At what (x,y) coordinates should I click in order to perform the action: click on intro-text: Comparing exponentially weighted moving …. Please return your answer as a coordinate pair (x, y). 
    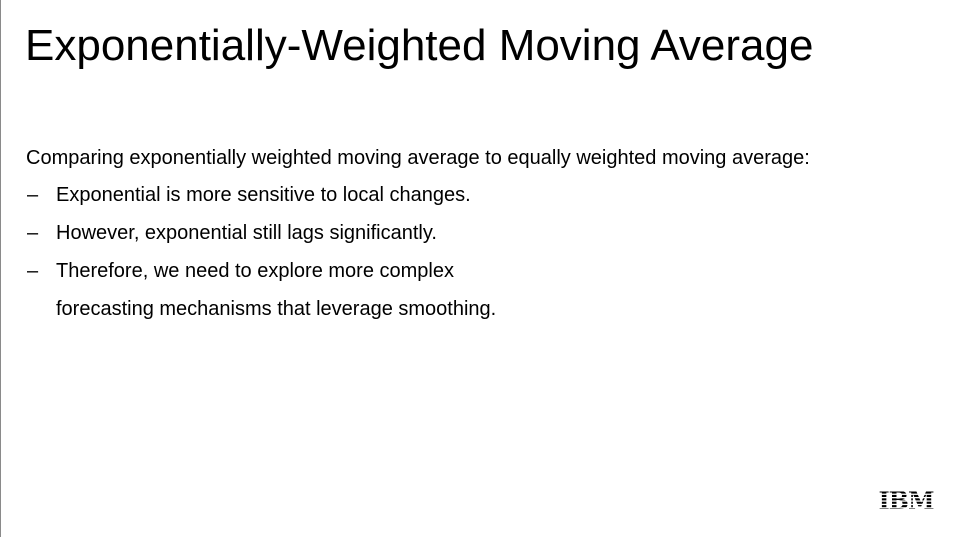
    Looking at the image, I should click on (418, 158).